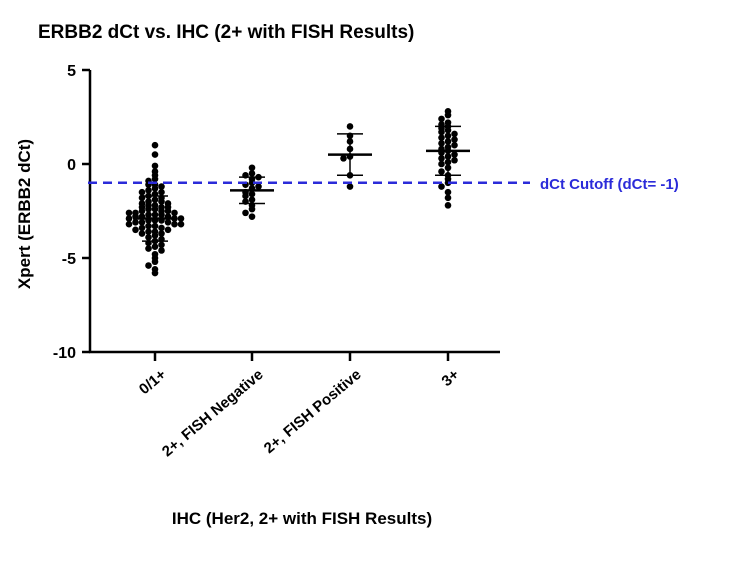 This screenshot has height=563, width=737. I want to click on x-tick-label: 2+, FISH Positive, so click(313, 411).